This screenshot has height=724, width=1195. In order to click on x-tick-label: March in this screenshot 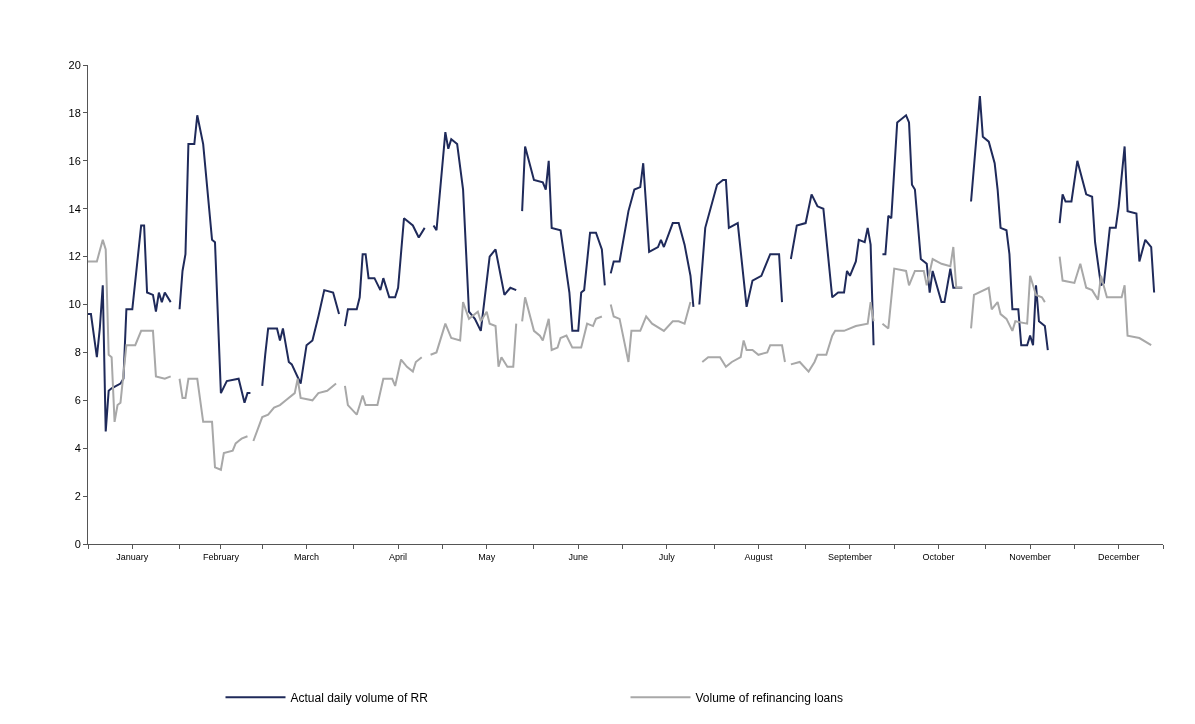, I will do `click(307, 556)`.